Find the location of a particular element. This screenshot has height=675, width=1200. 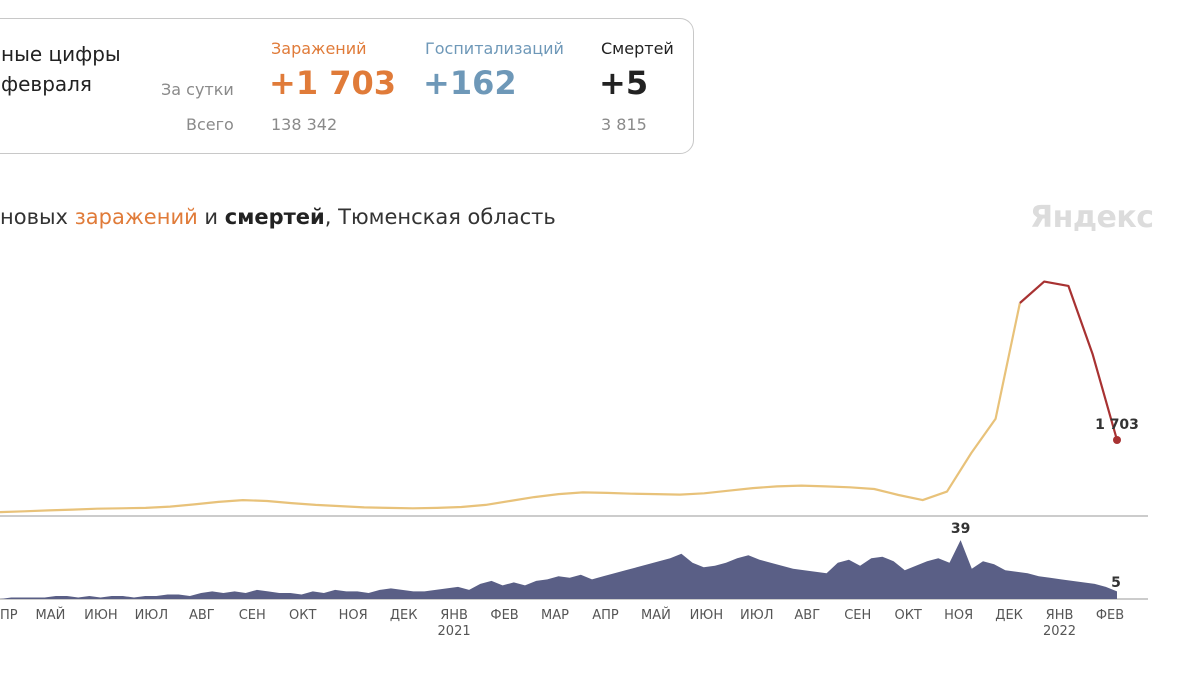

infections-total: 138 342 is located at coordinates (304, 124).